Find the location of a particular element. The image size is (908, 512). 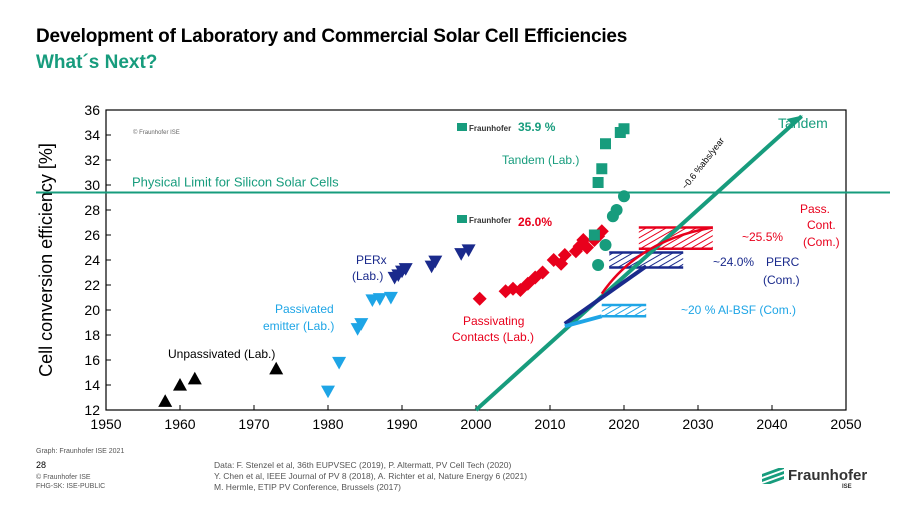

x-tick-label: 1960 is located at coordinates (179, 424).